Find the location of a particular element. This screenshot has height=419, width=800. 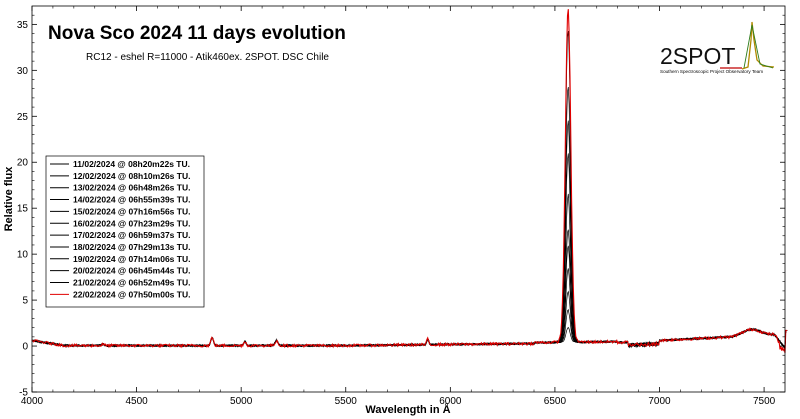

legend-entry: 11/02/2024 @ 08h20m22s TU. is located at coordinates (131, 164).